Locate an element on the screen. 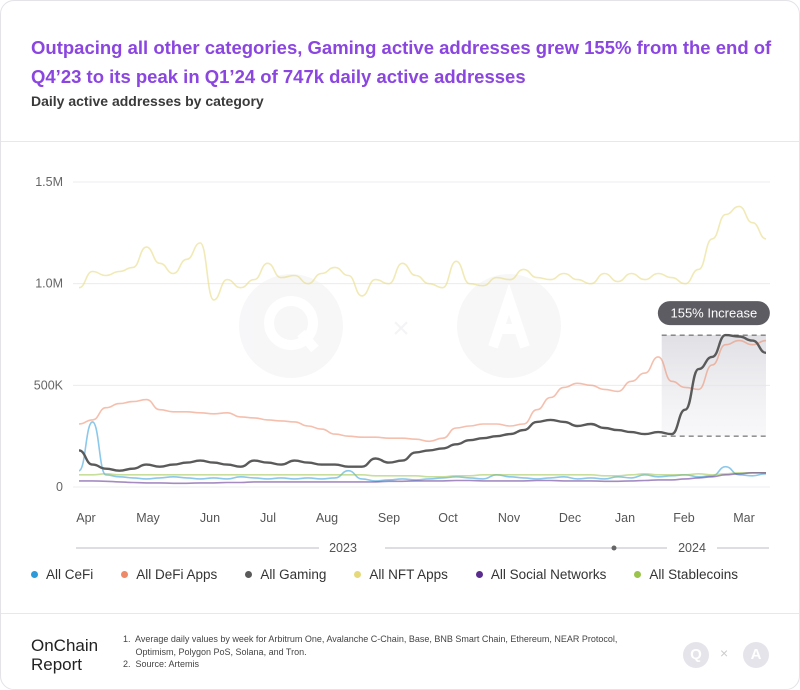 This screenshot has height=690, width=800. x-tick-label: Sep is located at coordinates (389, 518).